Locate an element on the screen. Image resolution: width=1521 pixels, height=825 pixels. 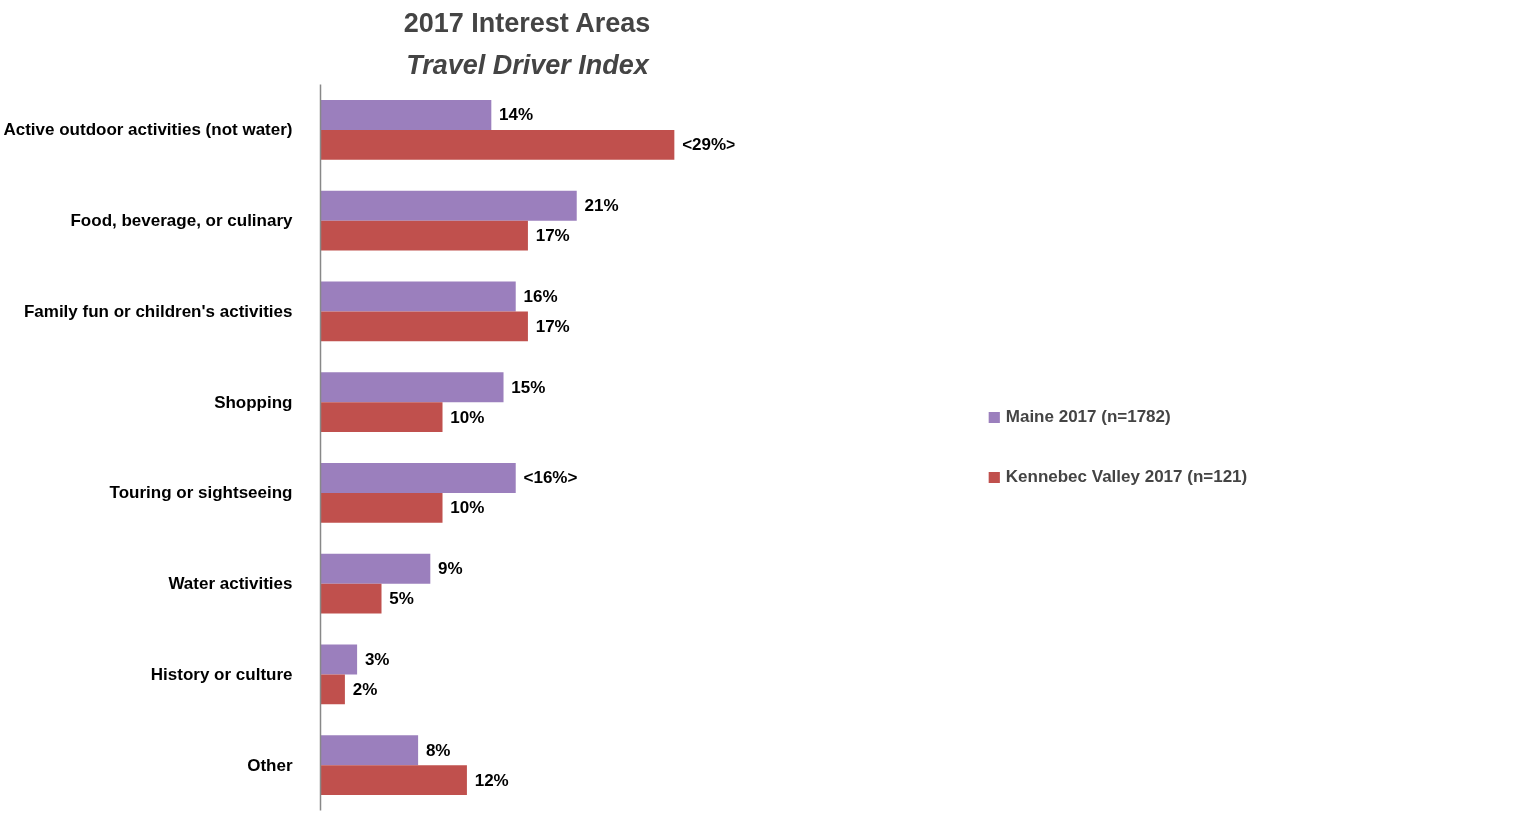
y-tick-label: History or culture is located at coordinates (221, 674).